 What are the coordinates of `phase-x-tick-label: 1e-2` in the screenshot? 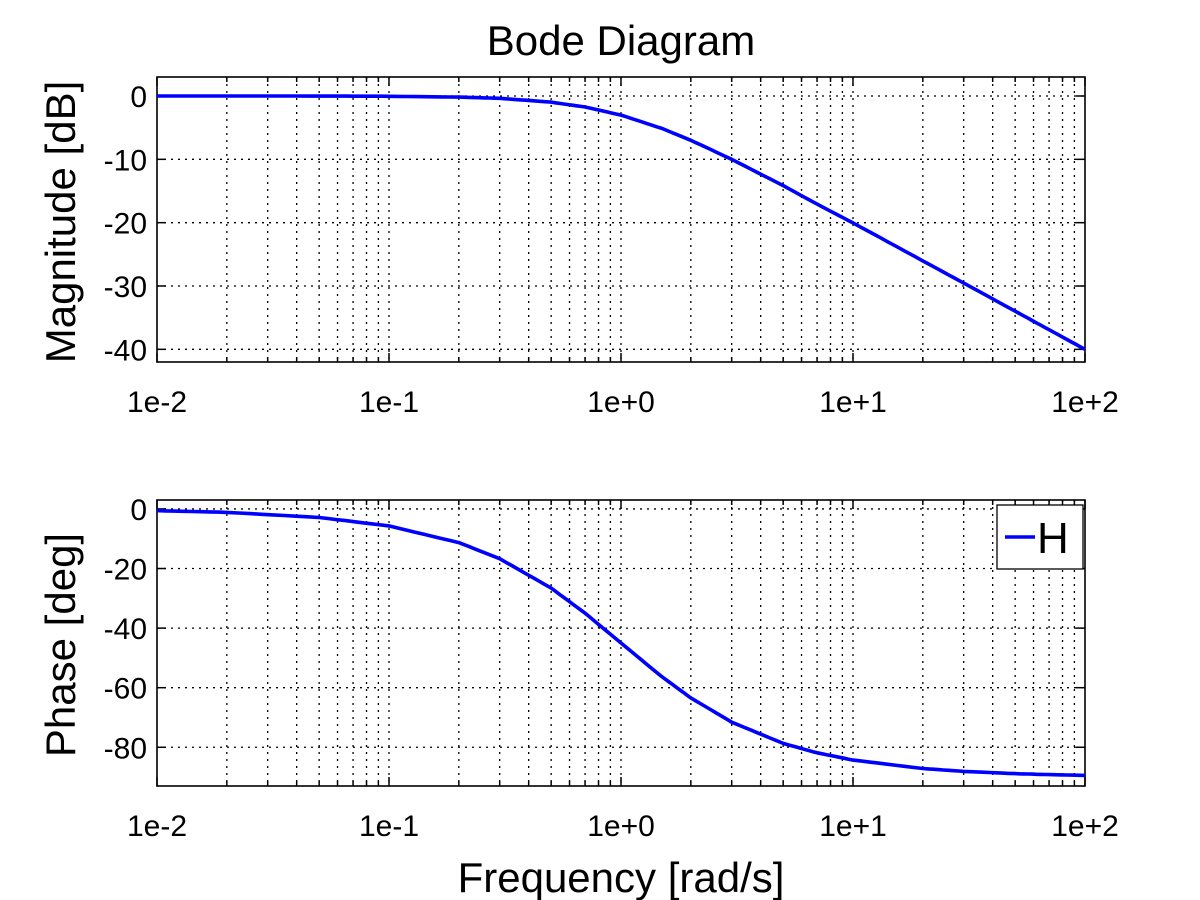 It's located at (157, 826).